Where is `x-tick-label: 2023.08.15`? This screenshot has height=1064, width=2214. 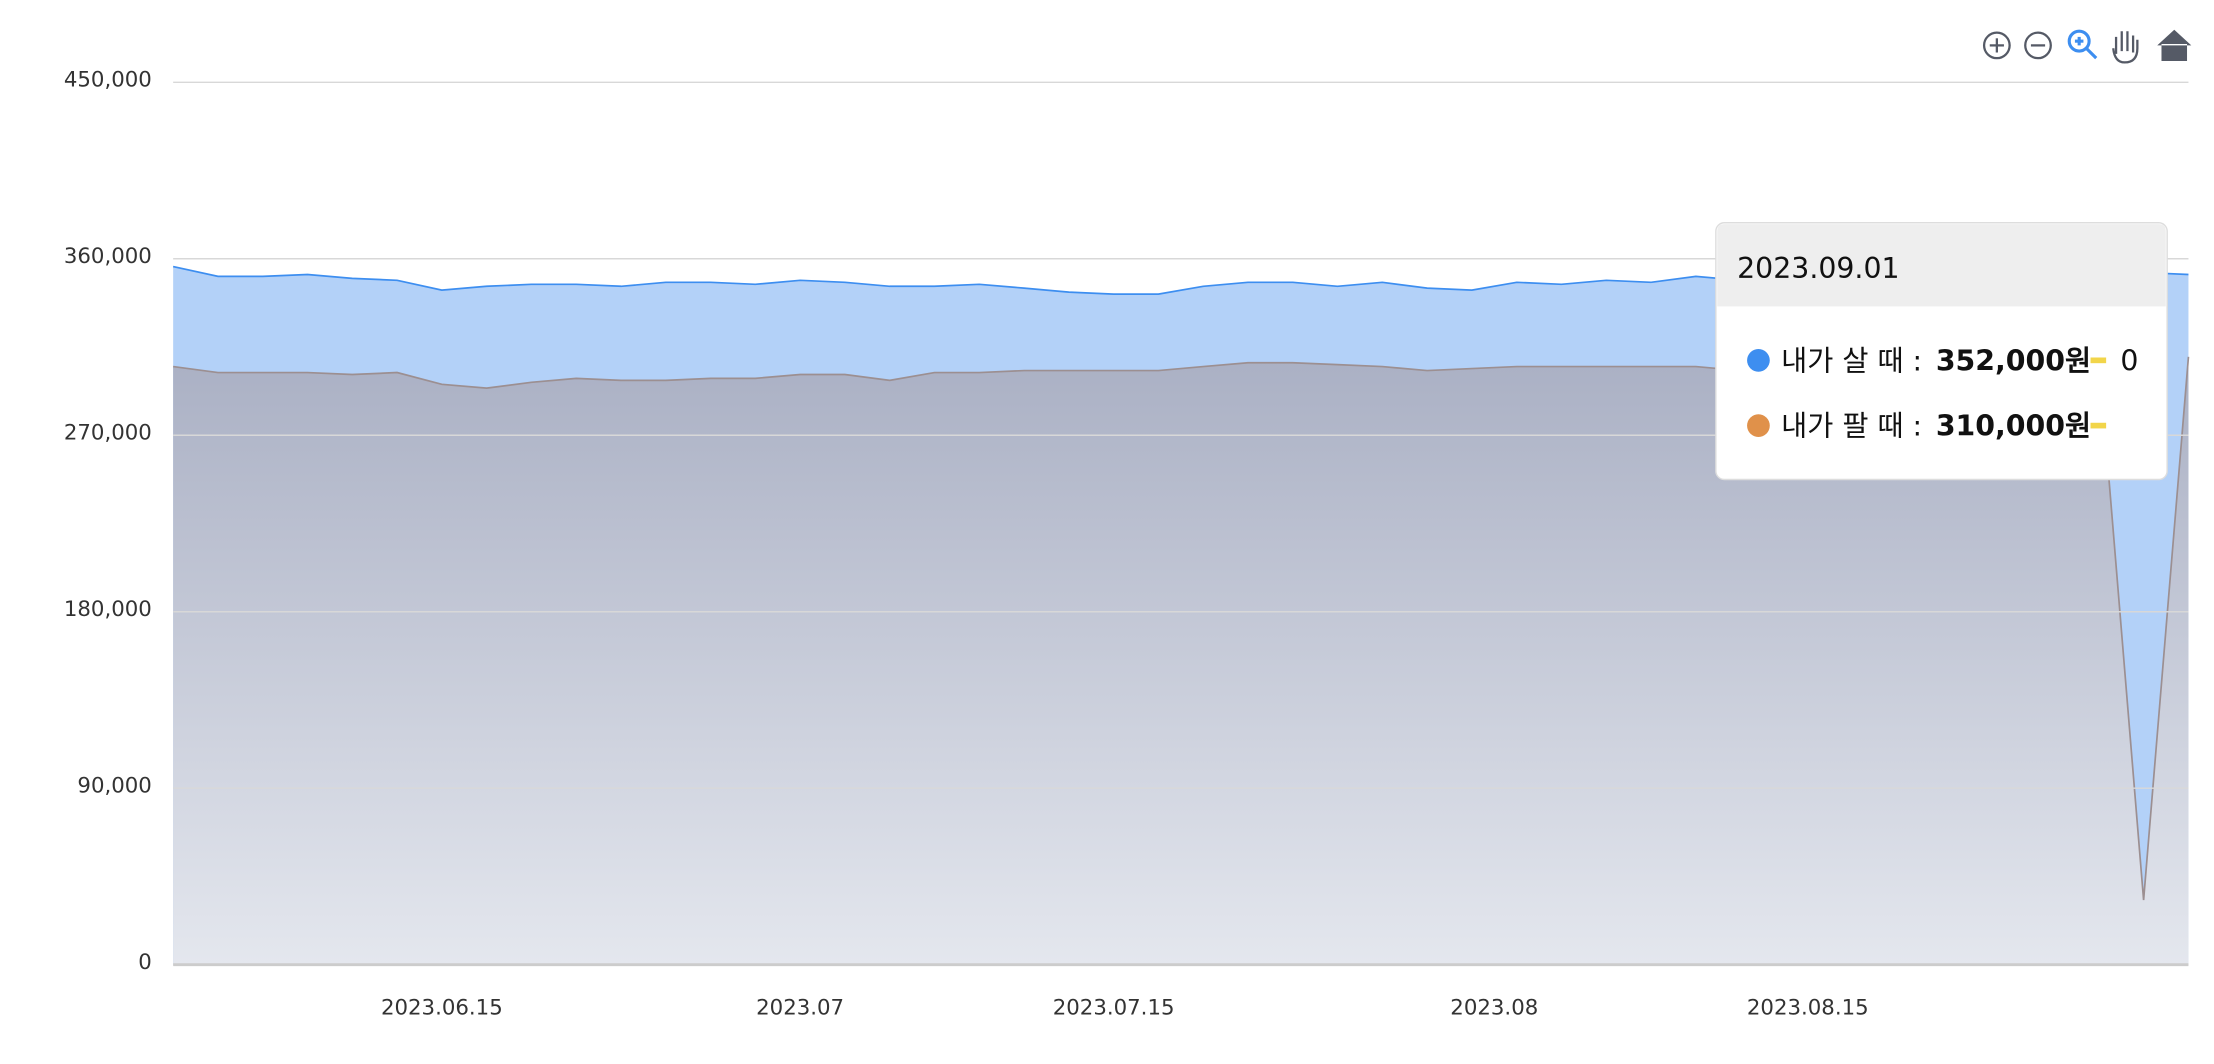 x-tick-label: 2023.08.15 is located at coordinates (1808, 1007).